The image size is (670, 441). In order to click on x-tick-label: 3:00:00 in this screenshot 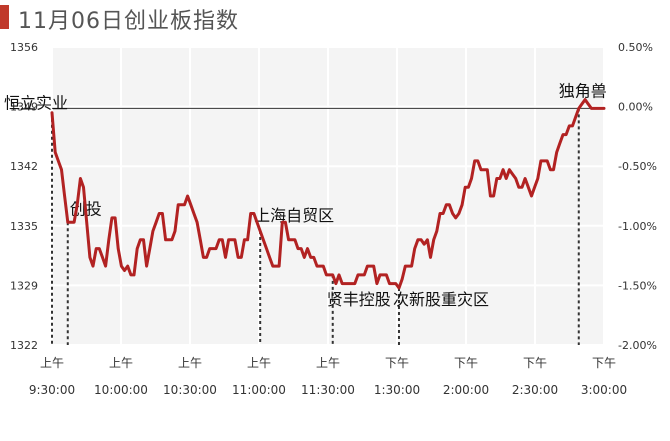, I will do `click(604, 390)`.